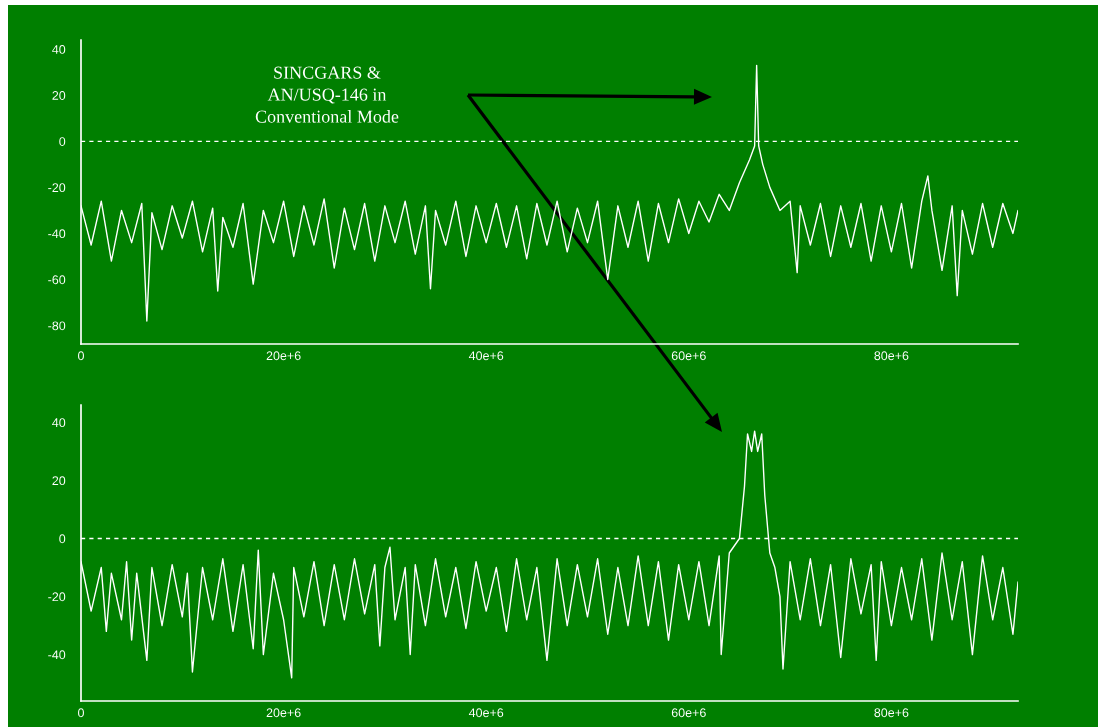 This screenshot has width=1106, height=727. I want to click on annotation: SINCGARS & AN/USQ-146 in Conventional Mode, so click(327, 94).